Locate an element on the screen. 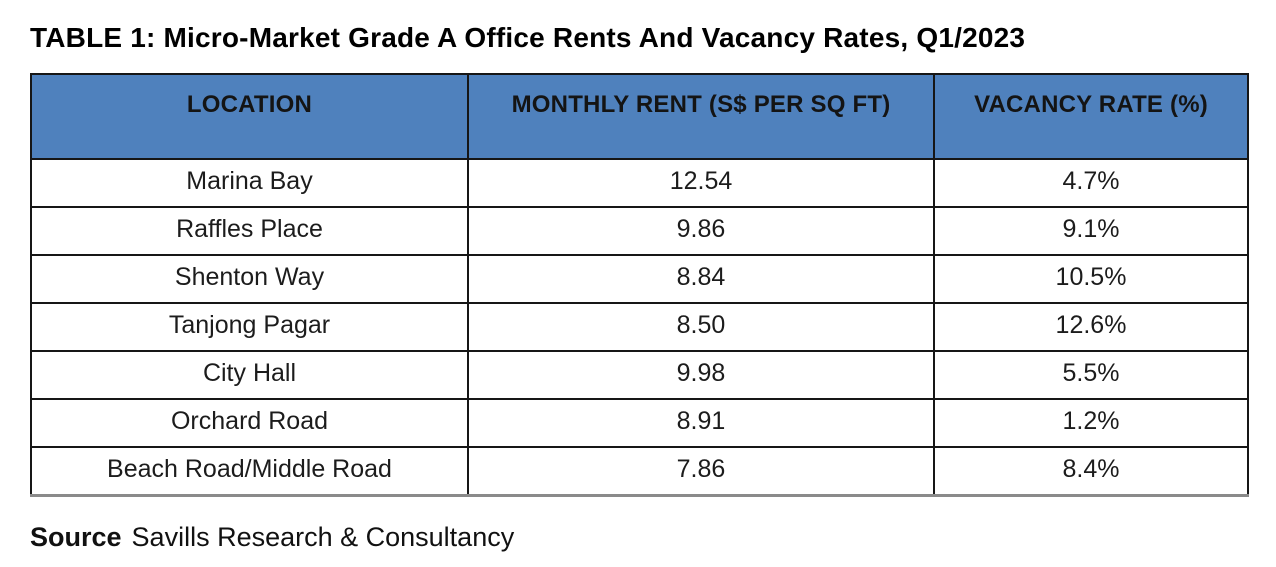  rent-cell: 9.86 is located at coordinates (701, 231).